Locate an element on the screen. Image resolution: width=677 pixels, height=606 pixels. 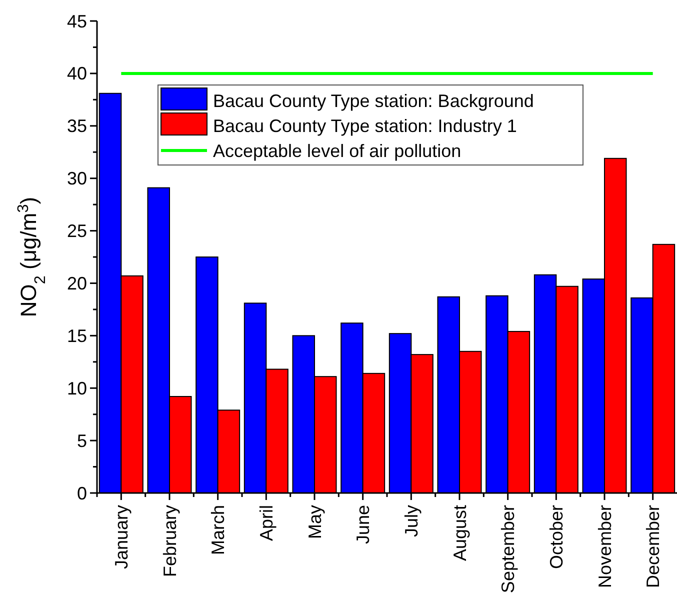
y-tick-label: 10 is located at coordinates (76, 388).